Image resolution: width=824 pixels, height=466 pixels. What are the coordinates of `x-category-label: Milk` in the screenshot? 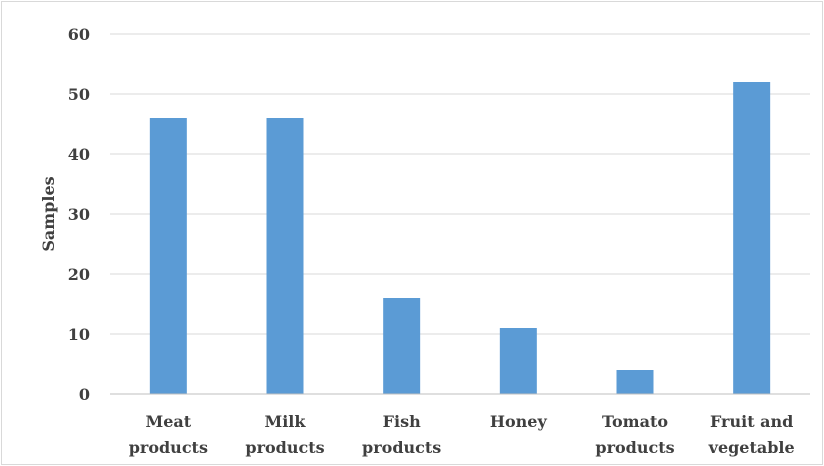 It's located at (286, 421).